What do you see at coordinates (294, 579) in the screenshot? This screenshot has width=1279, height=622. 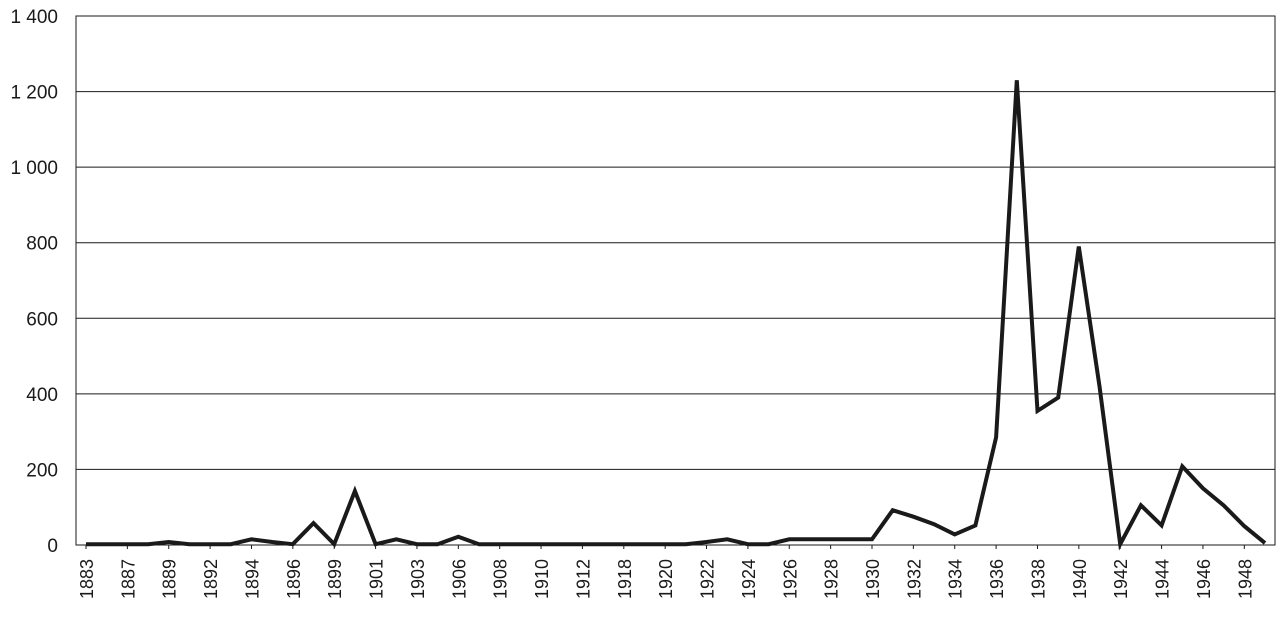 I see `x-tick-label: 1896` at bounding box center [294, 579].